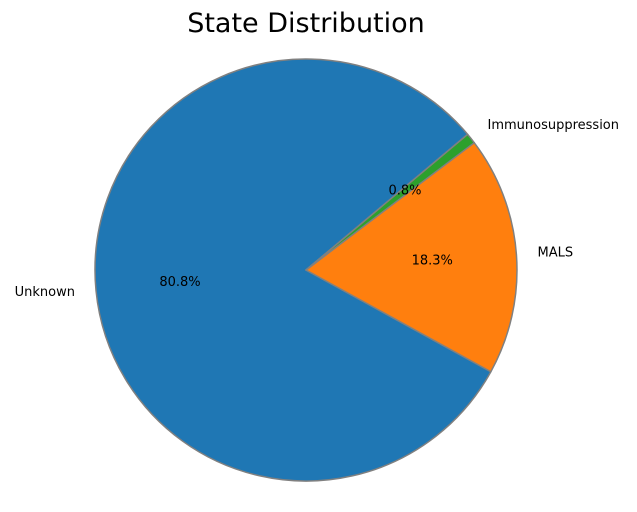 This screenshot has width=637, height=512. What do you see at coordinates (404, 191) in the screenshot?
I see `pct-label-immunosuppression: 0.8%` at bounding box center [404, 191].